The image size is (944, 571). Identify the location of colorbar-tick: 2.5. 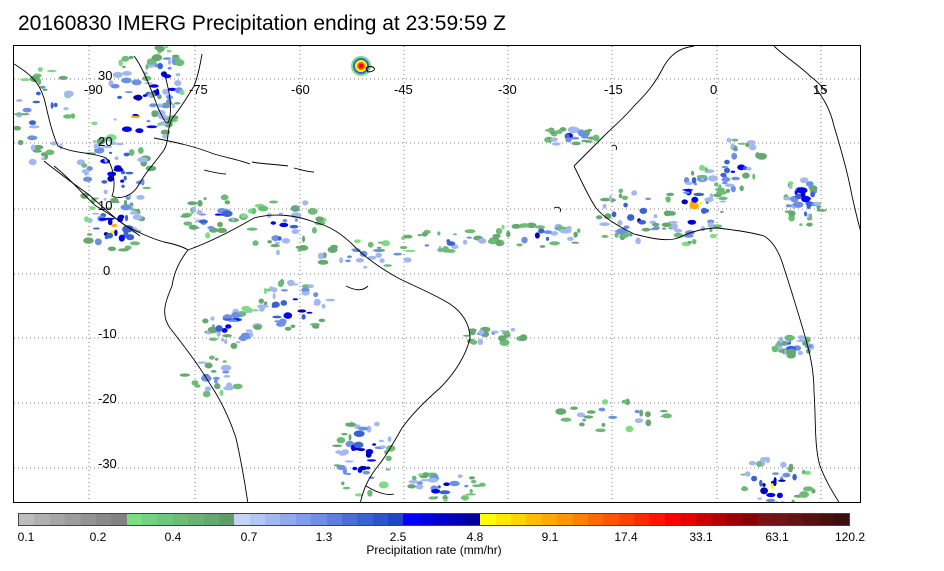
(398, 537).